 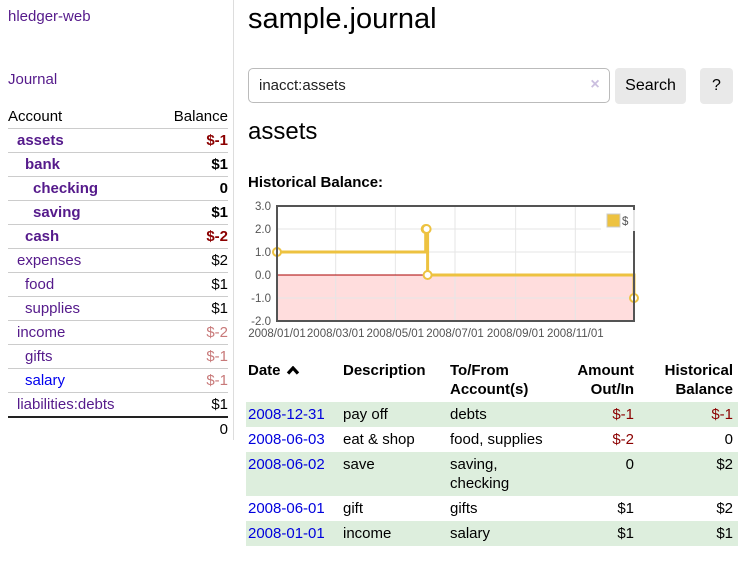 I want to click on svg-text: 2008/07/01, so click(x=455, y=334).